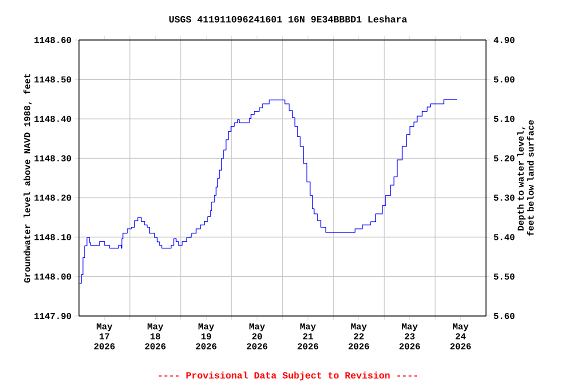  I want to click on x-tick-label: May 20 2026, so click(257, 336).